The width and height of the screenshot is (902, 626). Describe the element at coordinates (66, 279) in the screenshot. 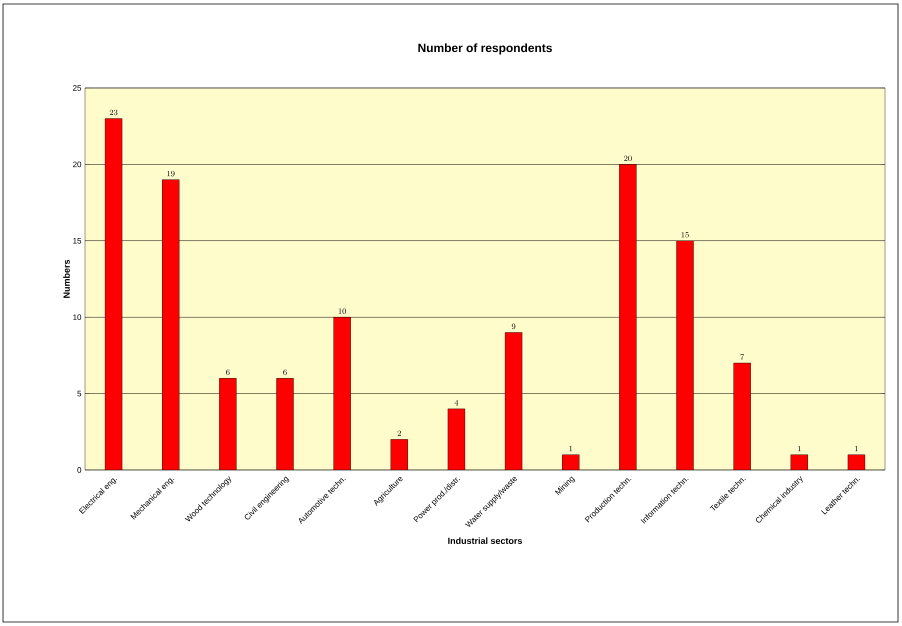

I see `y-axis-title: Numbers` at that location.